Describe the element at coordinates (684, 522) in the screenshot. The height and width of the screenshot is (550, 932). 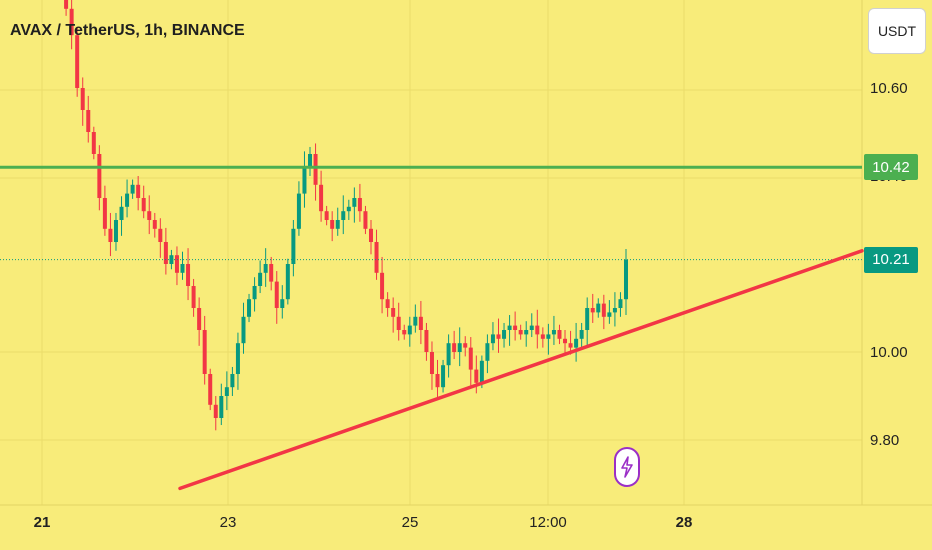
I see `x-tick-label: 28` at that location.